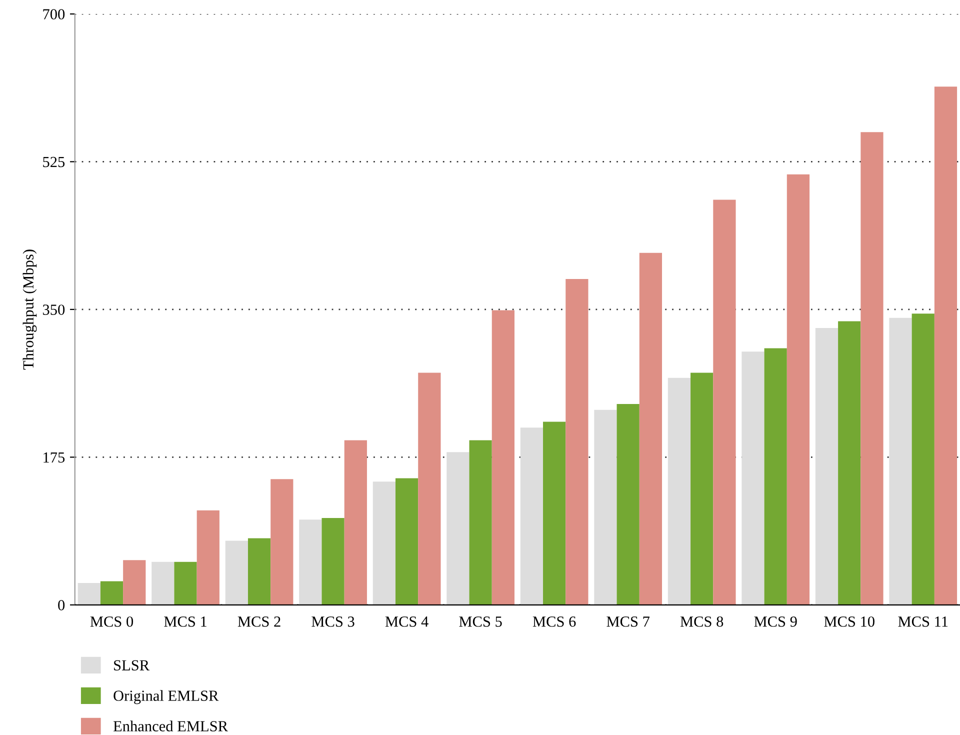  What do you see at coordinates (775, 621) in the screenshot?
I see `x-tick-label: MCS 9` at bounding box center [775, 621].